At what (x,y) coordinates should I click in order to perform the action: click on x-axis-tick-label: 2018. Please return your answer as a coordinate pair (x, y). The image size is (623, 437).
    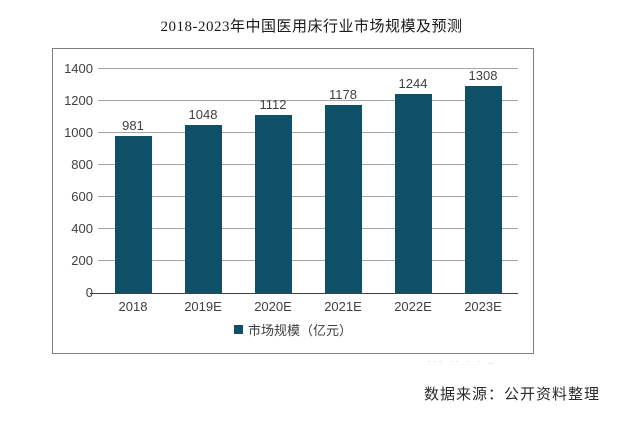
    Looking at the image, I should click on (133, 306).